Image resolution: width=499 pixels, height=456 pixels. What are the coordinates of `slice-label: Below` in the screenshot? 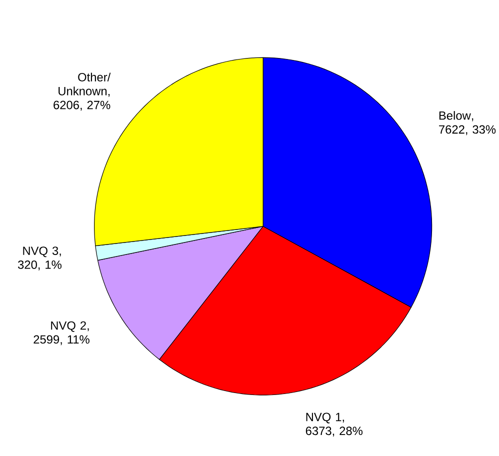 It's located at (455, 115).